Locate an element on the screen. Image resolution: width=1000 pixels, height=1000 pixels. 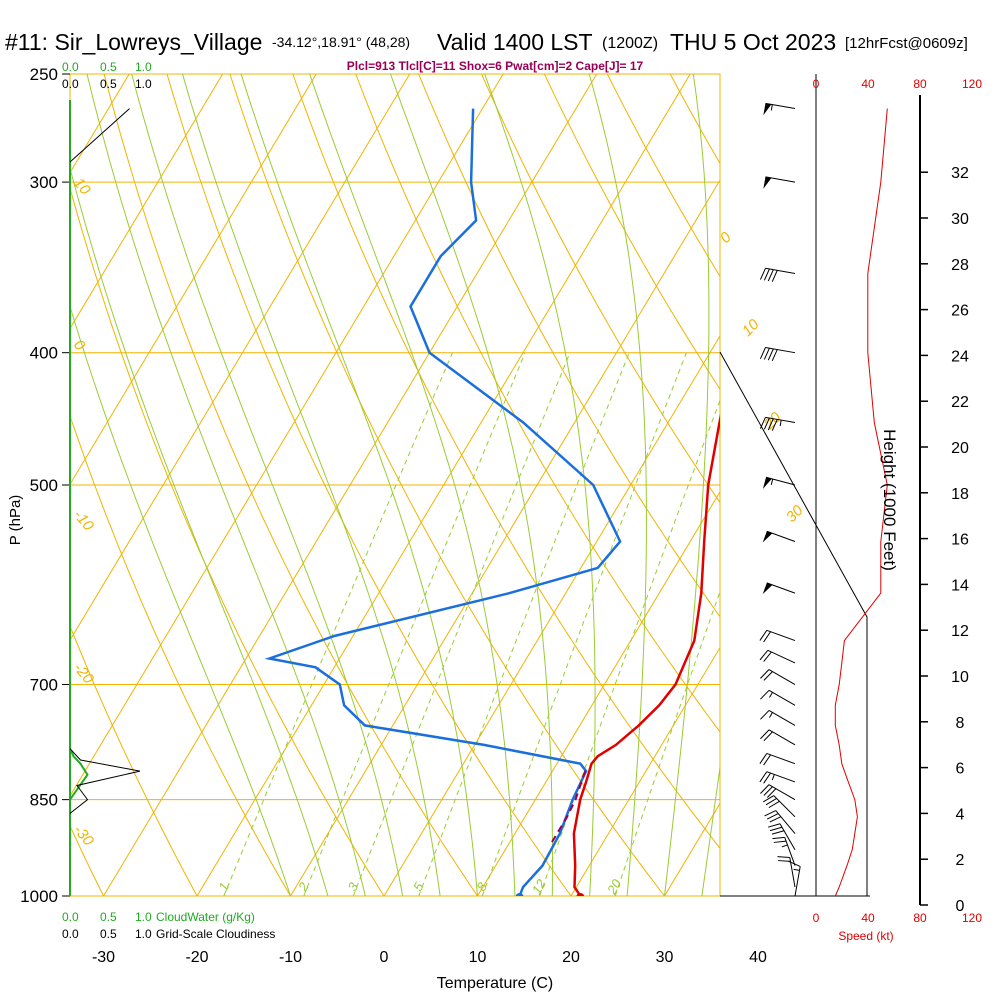
height-tick-label: 20 is located at coordinates (960, 448).